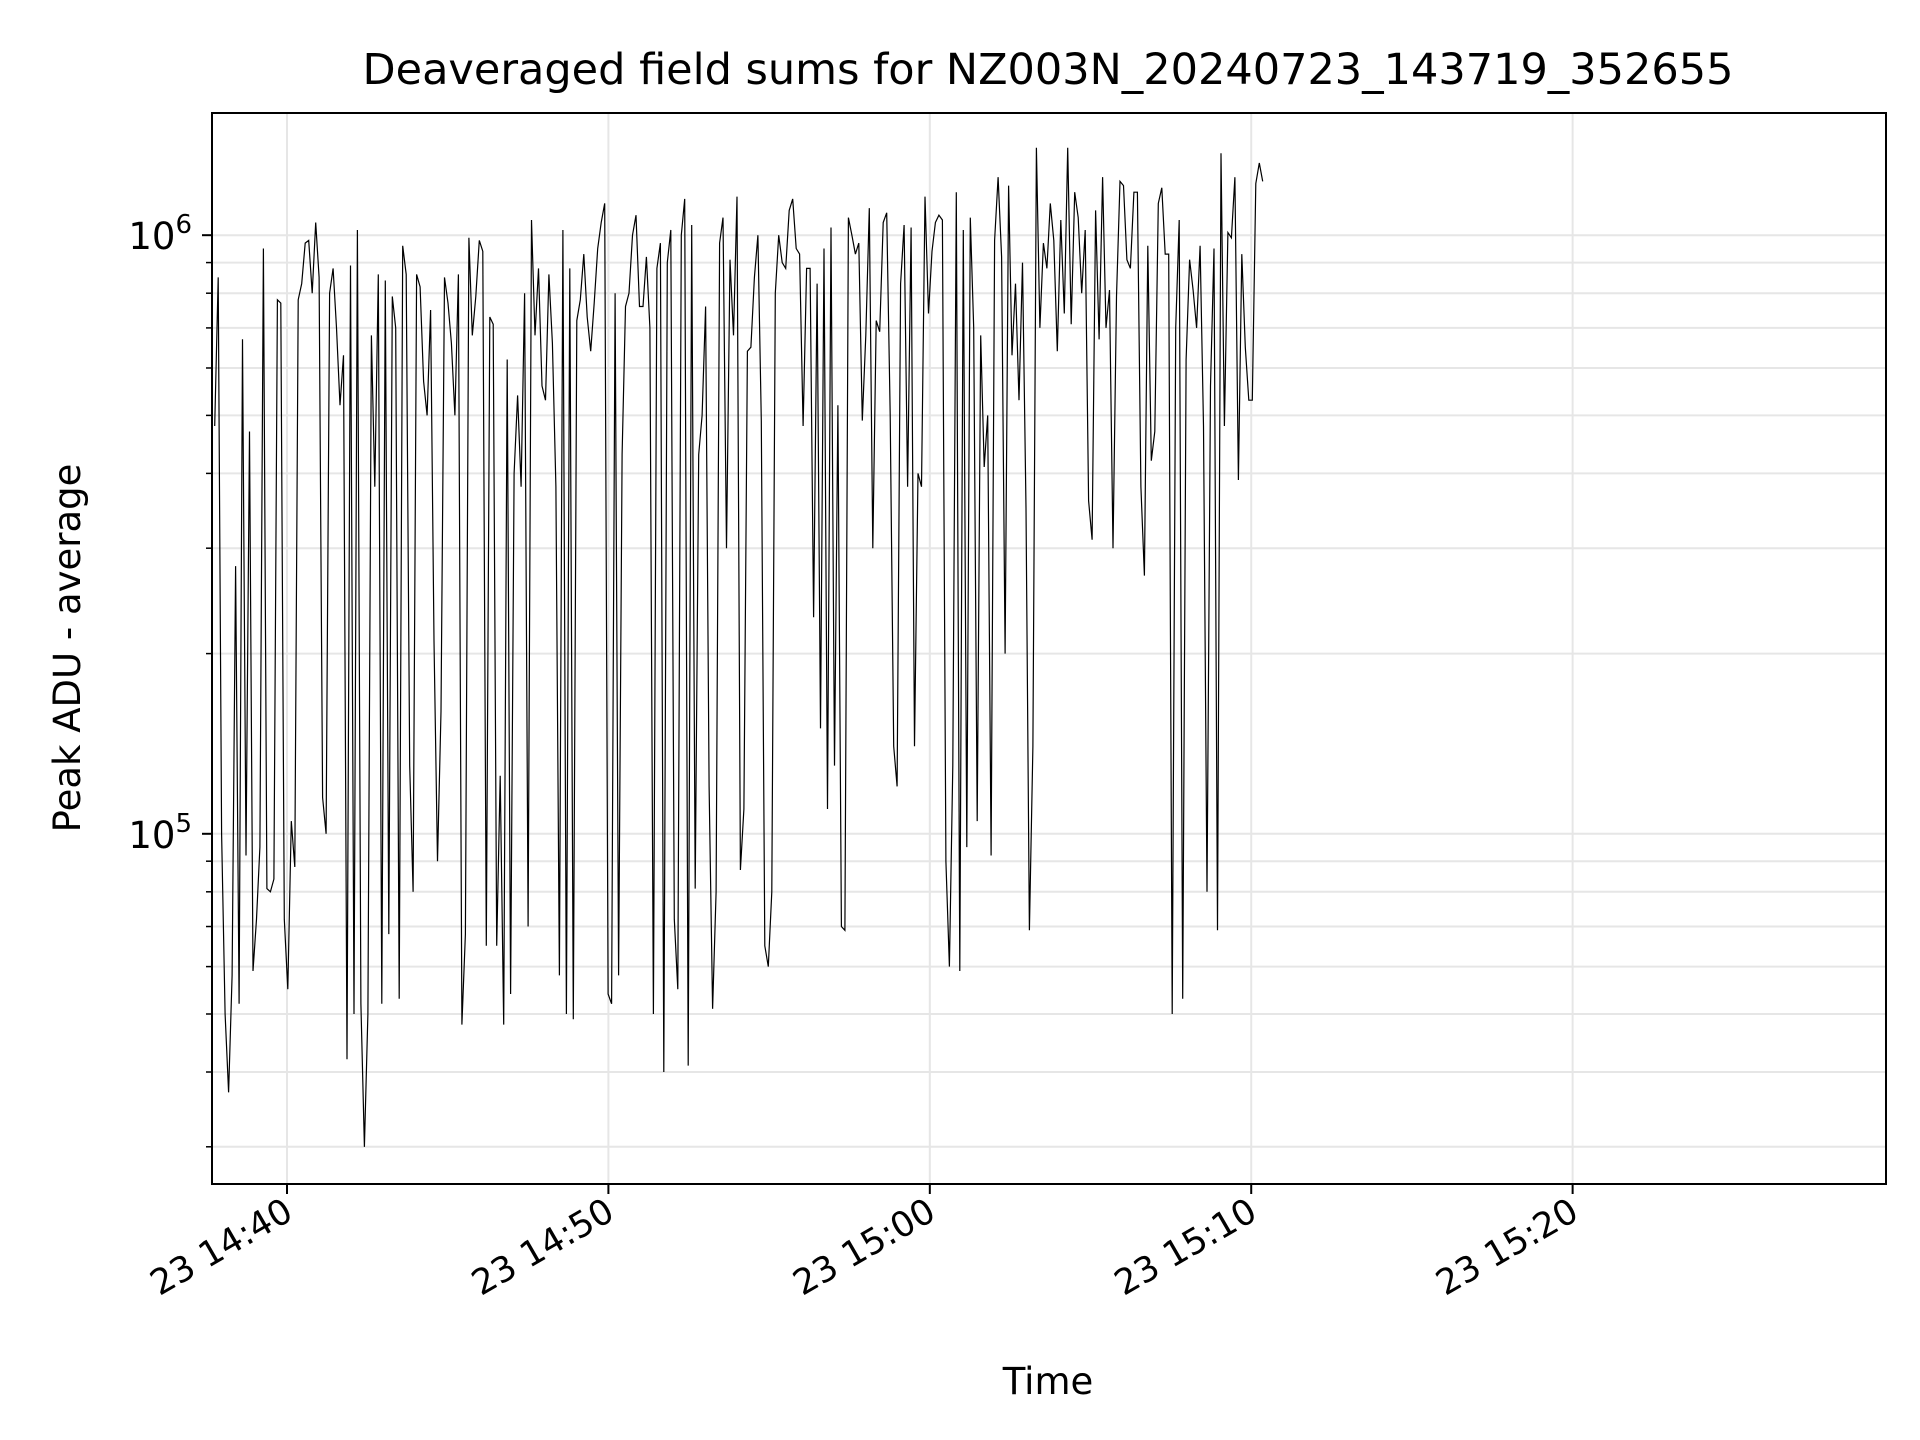 This screenshot has height=1440, width=1920. What do you see at coordinates (1048, 1381) in the screenshot?
I see `x-axis-label: Time` at bounding box center [1048, 1381].